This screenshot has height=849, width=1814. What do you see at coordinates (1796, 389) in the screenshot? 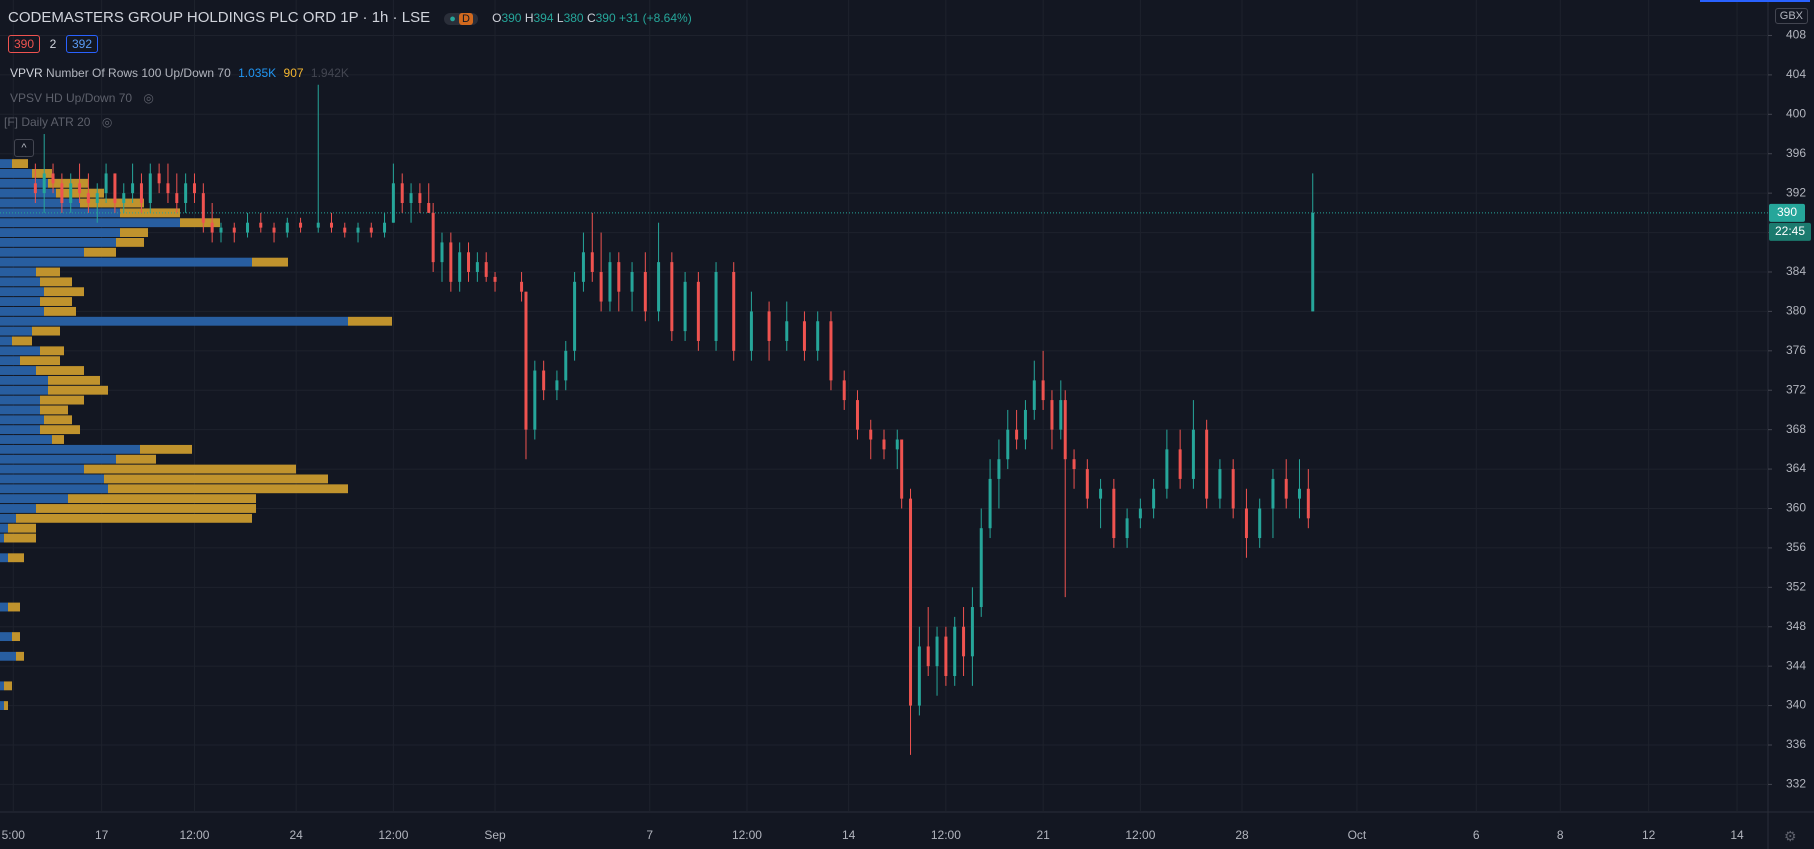
I see `y-tick-label: 372` at bounding box center [1796, 389].